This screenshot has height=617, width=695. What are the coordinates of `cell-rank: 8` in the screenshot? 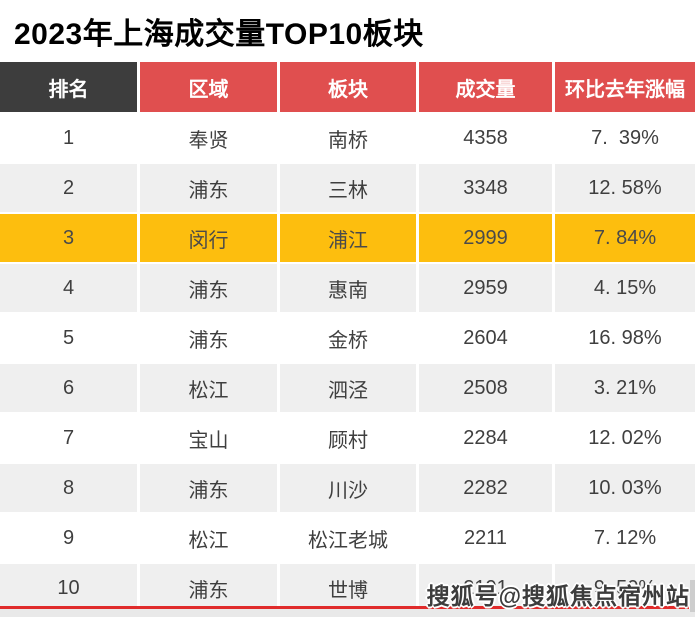 It's located at (68, 488).